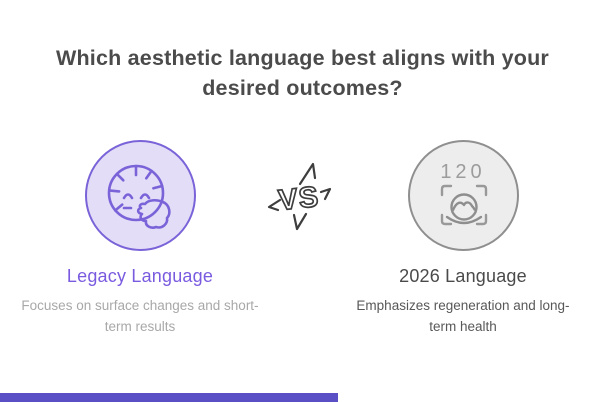 The width and height of the screenshot is (605, 402). I want to click on face-scan-icon: 120, so click(463, 196).